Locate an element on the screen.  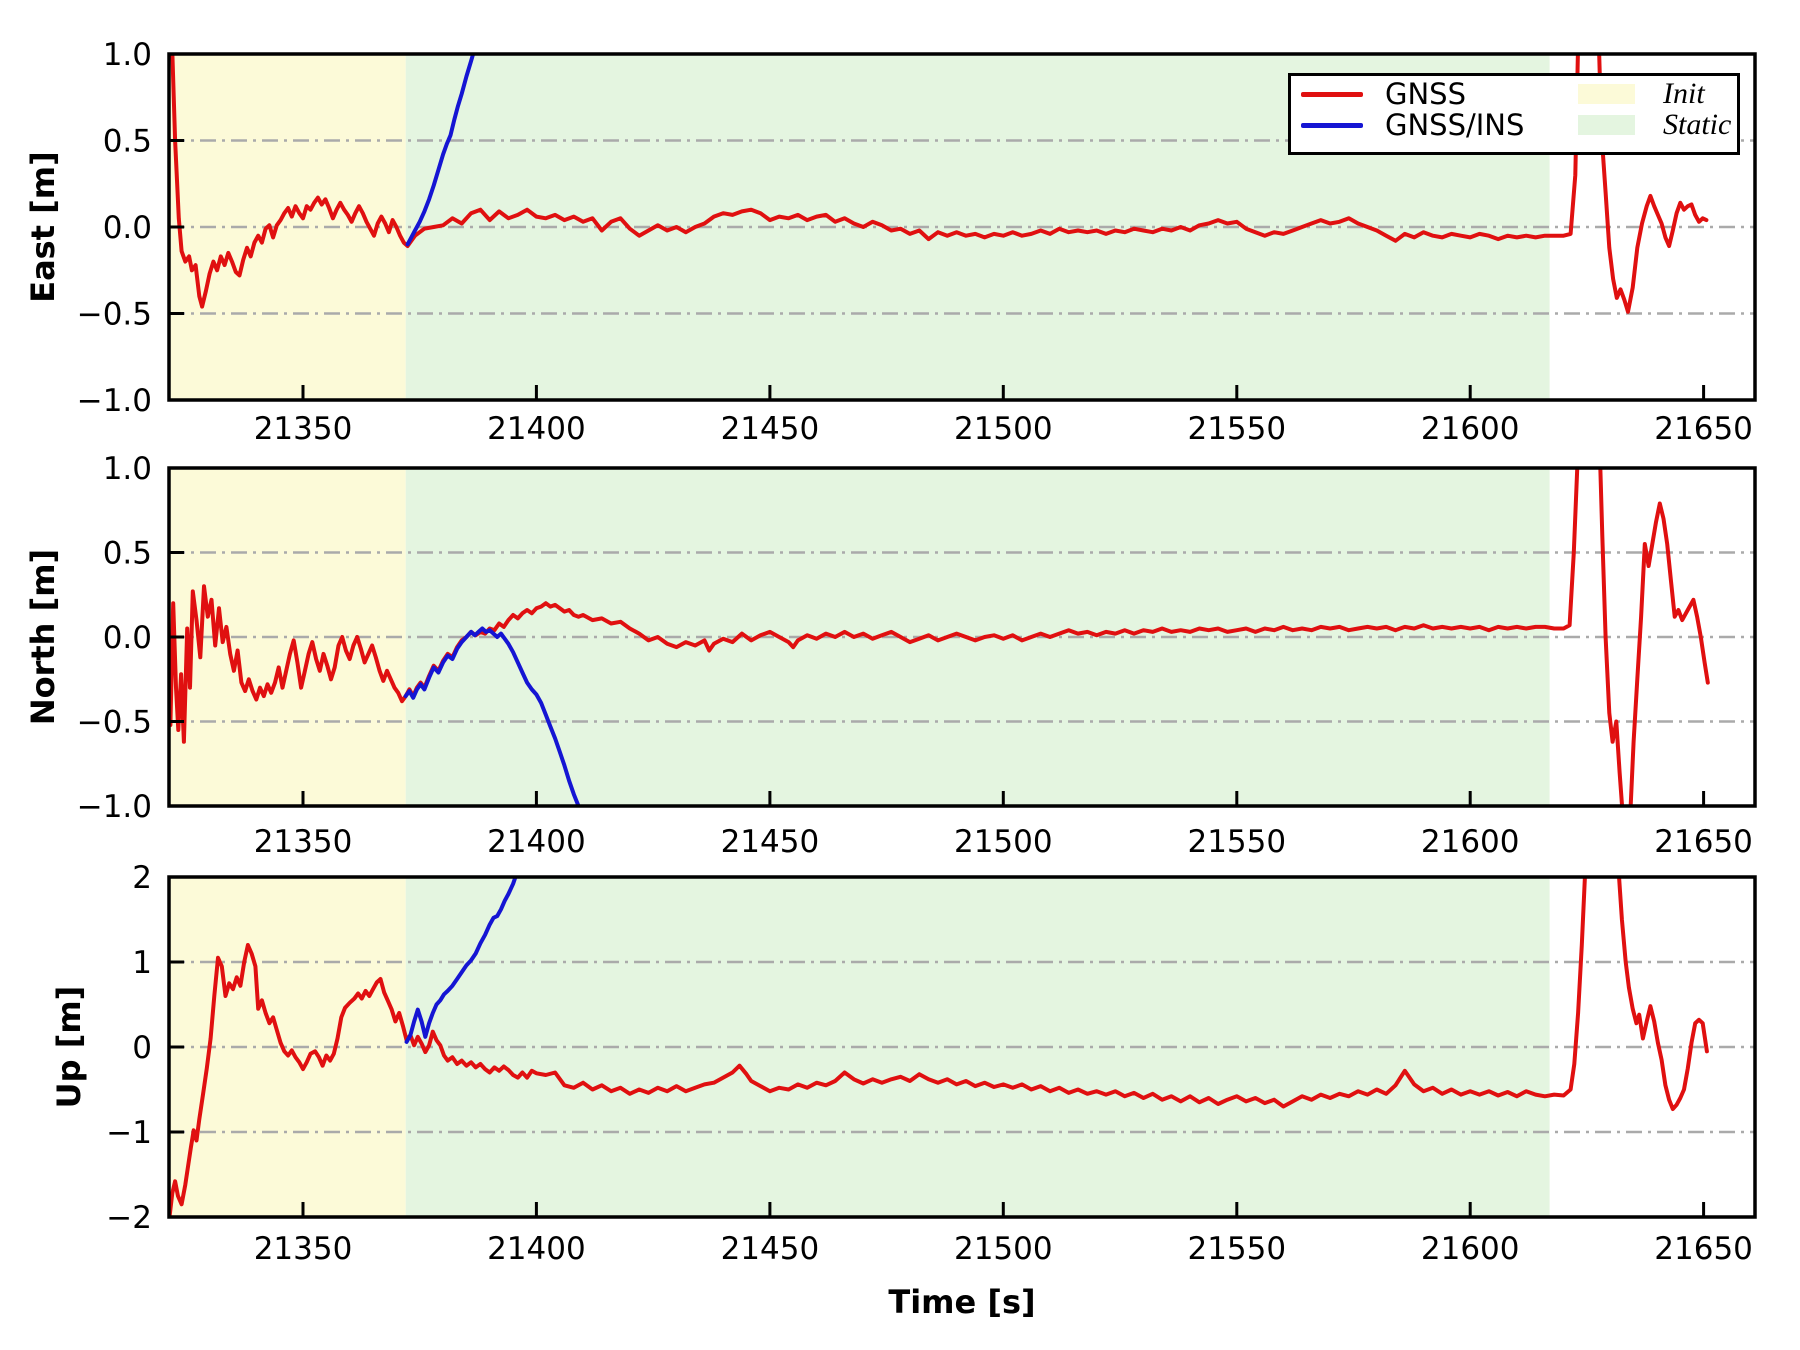
y-axis-label-north: North [m] is located at coordinates (43, 637).